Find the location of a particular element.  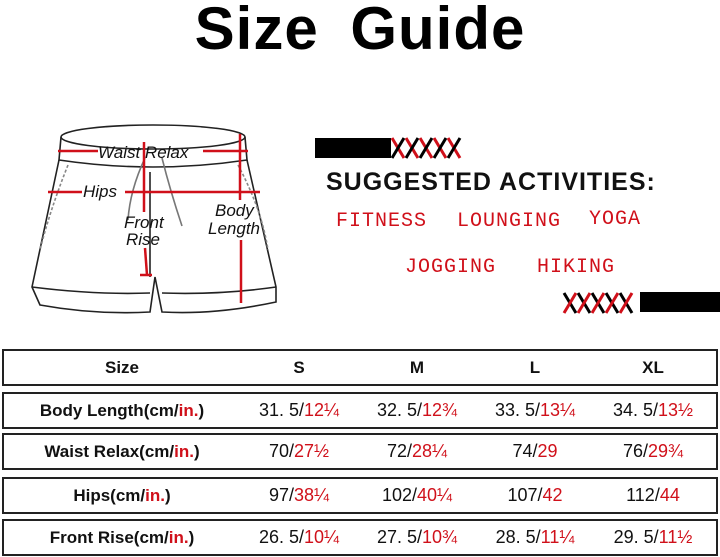

size-value: 34. 5/13½ is located at coordinates (653, 410).